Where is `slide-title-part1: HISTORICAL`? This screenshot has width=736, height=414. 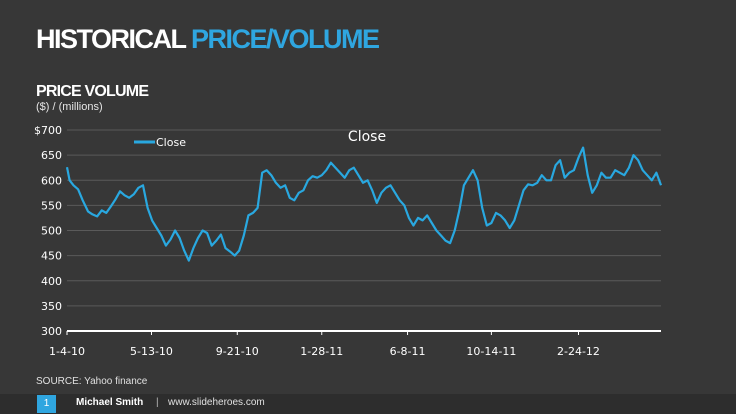 slide-title-part1: HISTORICAL is located at coordinates (114, 39).